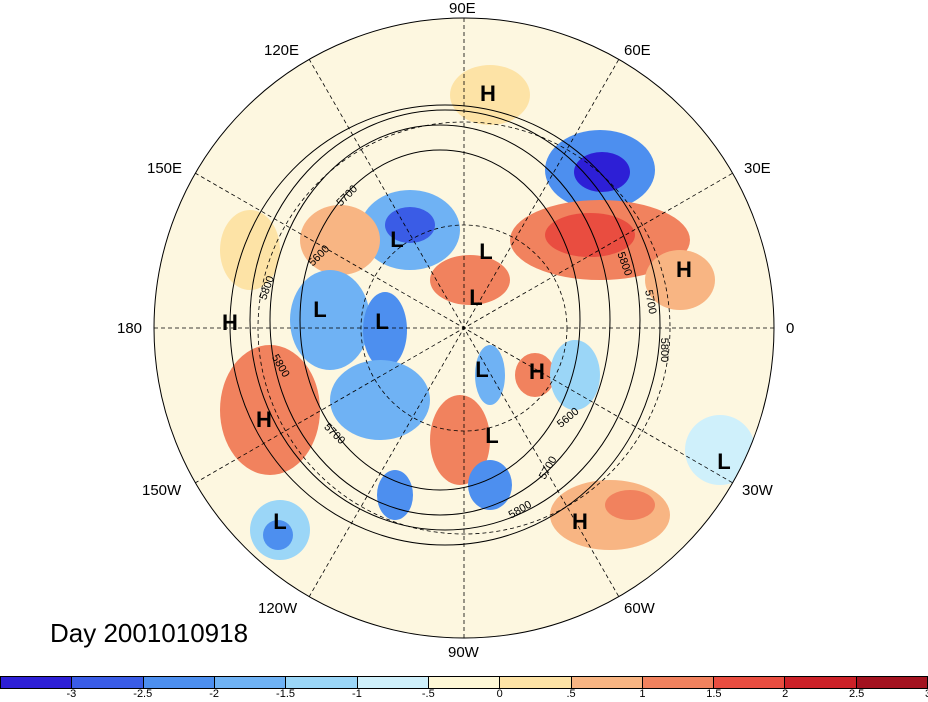 This screenshot has height=702, width=928. Describe the element at coordinates (428, 694) in the screenshot. I see `colorbar-tick-label: -.5` at that location.